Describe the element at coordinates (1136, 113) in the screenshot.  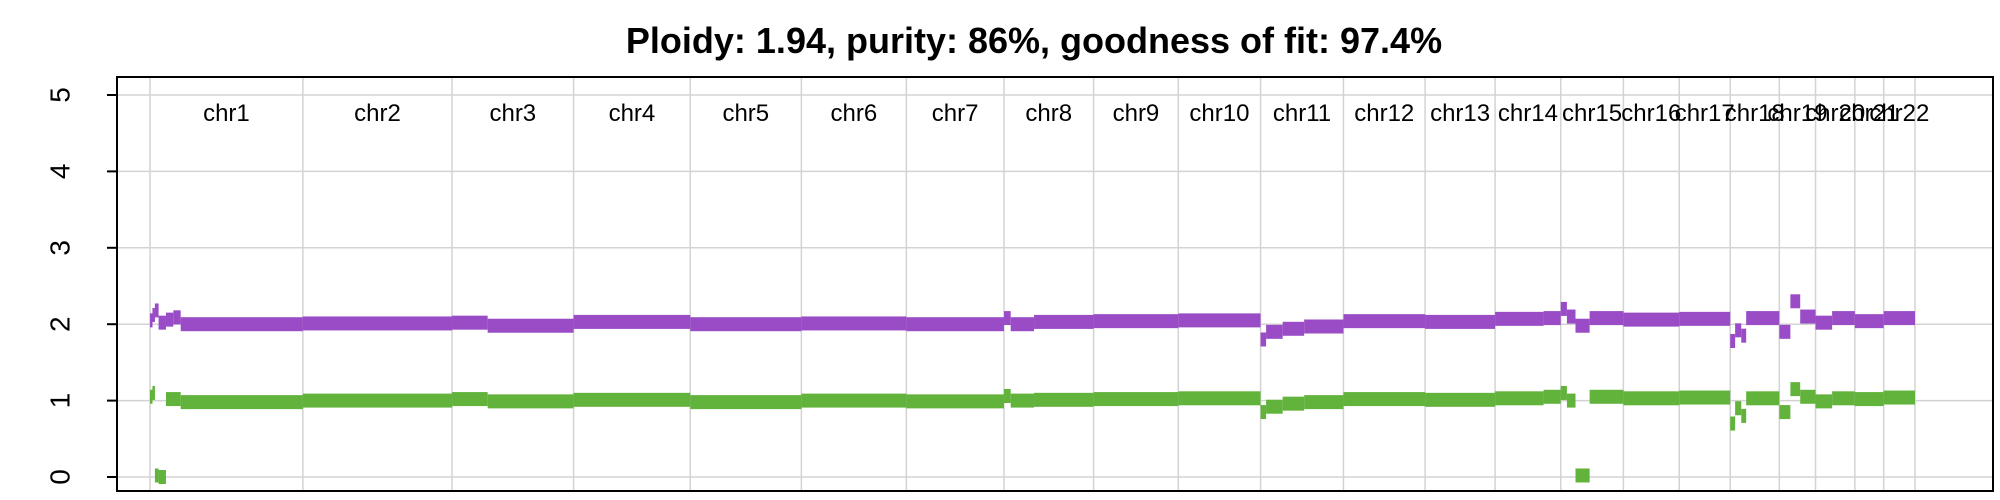
I see `chromosome-label: chr9` at that location.